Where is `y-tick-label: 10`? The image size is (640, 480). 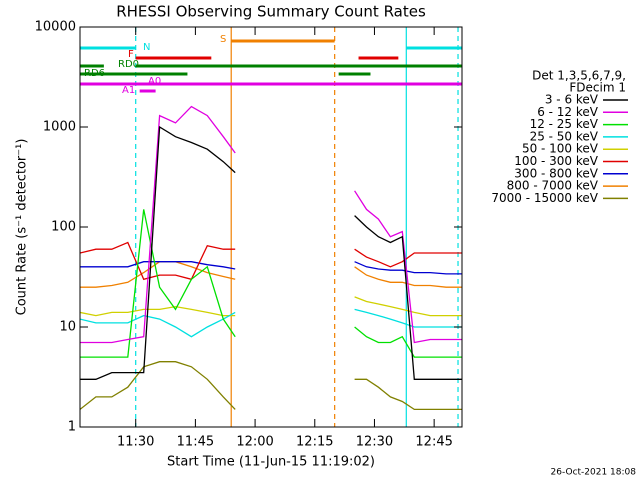
y-tick-label: 10 is located at coordinates (67, 327).